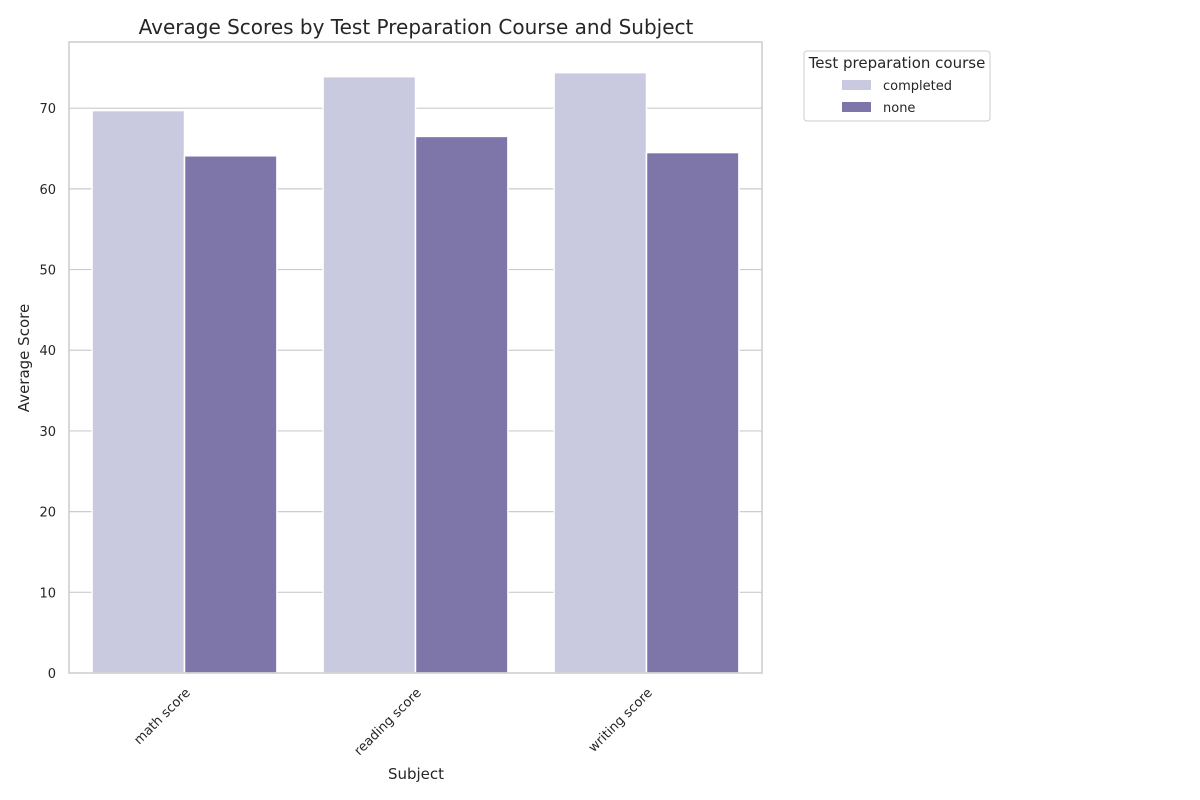 The width and height of the screenshot is (1200, 800). What do you see at coordinates (856, 107) in the screenshot?
I see `legend-swatch-none` at bounding box center [856, 107].